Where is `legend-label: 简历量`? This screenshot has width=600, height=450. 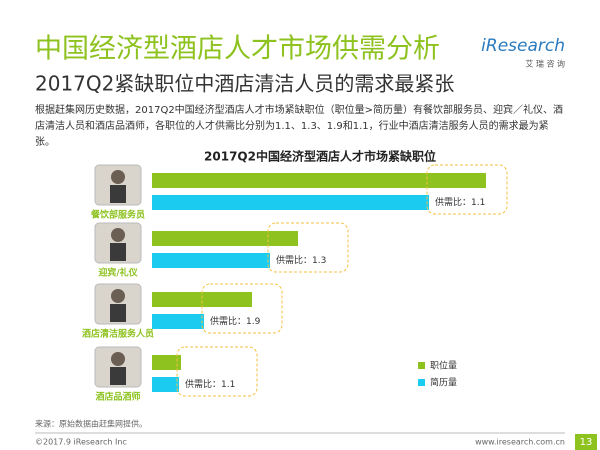 legend-label: 简历量 is located at coordinates (443, 383).